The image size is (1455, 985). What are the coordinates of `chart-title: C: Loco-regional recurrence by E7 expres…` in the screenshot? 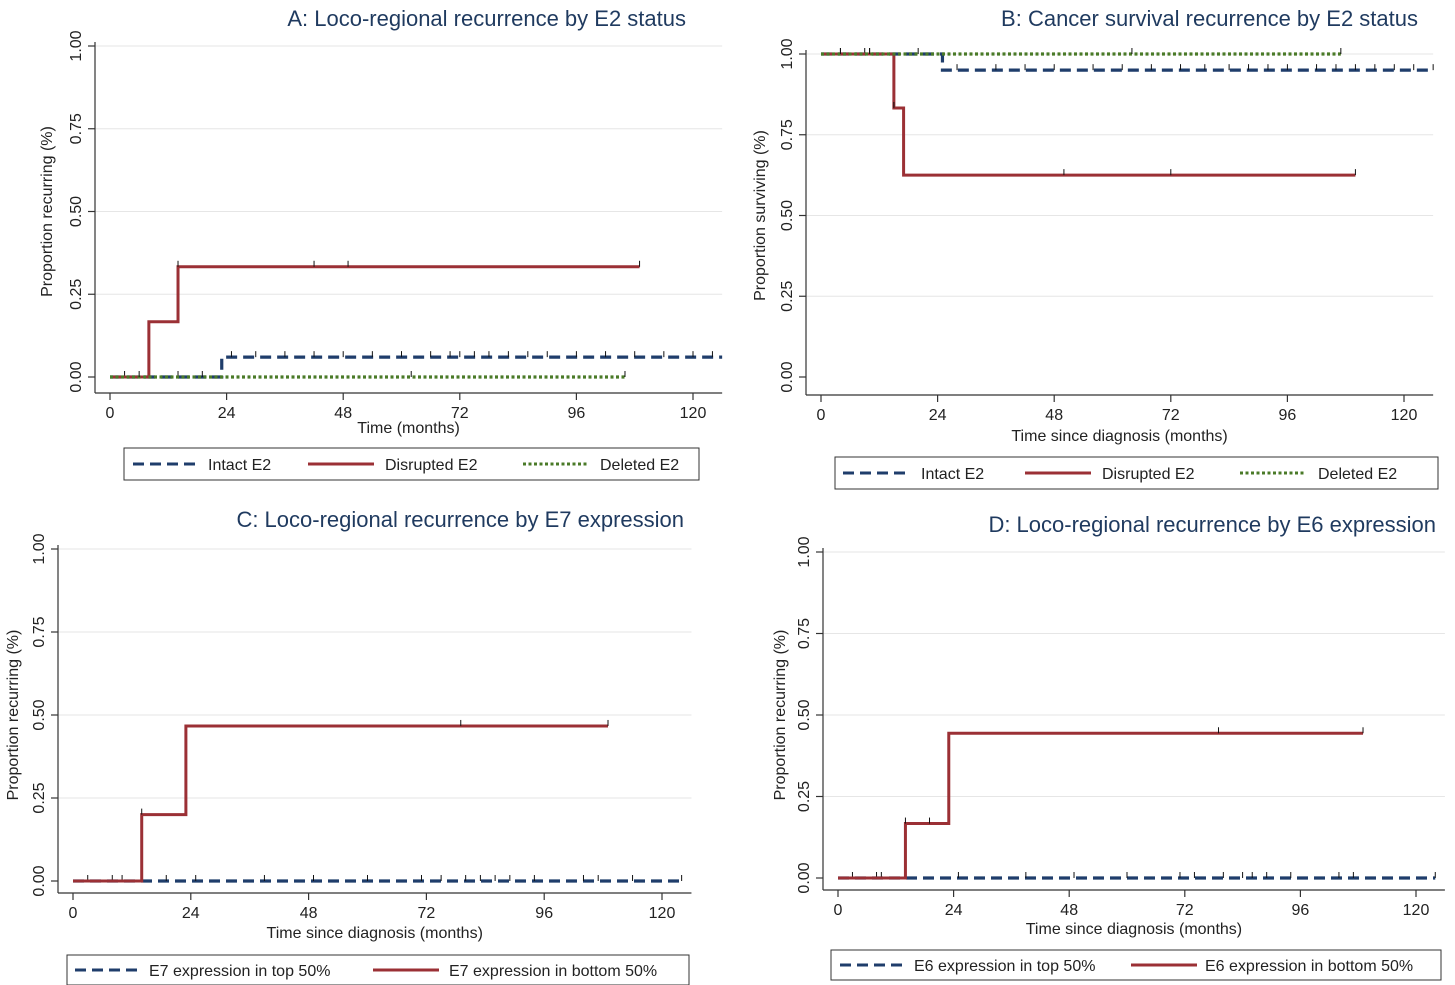 It's located at (460, 519).